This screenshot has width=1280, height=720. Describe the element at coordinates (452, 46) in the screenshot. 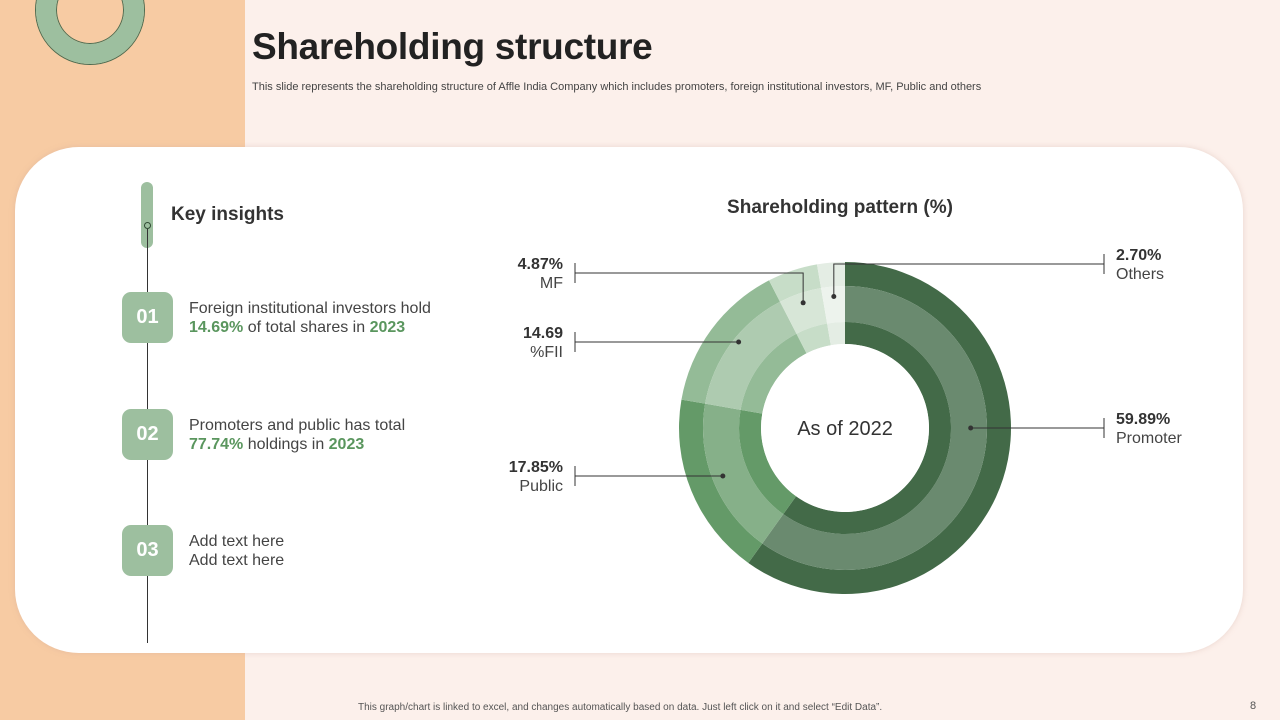

I see `slide-title: Shareholding structure` at that location.